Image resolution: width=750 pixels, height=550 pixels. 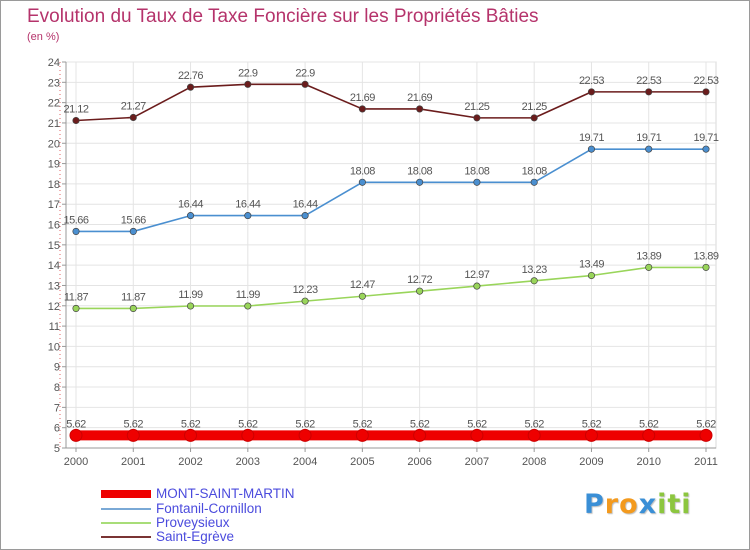 I want to click on logo-letter: t, so click(x=674, y=504).